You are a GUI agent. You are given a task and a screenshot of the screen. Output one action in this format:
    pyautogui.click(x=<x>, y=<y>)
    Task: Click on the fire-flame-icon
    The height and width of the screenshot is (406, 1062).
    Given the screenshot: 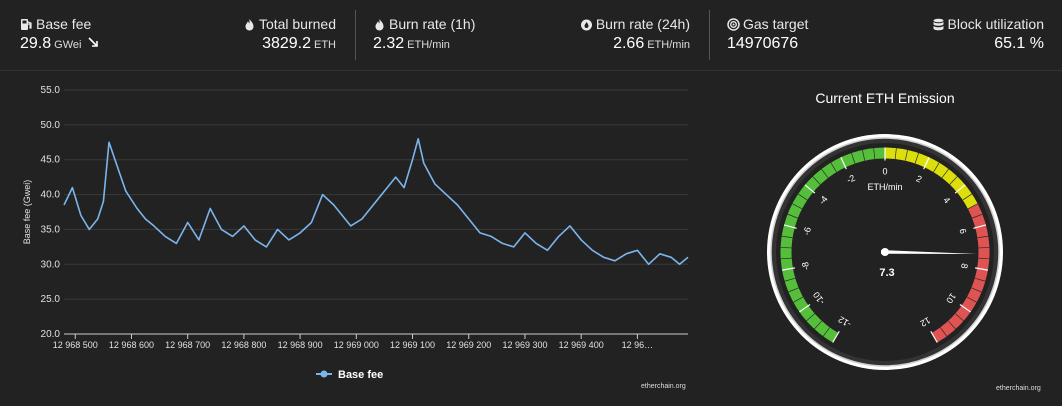 What is the action you would take?
    pyautogui.click(x=586, y=24)
    